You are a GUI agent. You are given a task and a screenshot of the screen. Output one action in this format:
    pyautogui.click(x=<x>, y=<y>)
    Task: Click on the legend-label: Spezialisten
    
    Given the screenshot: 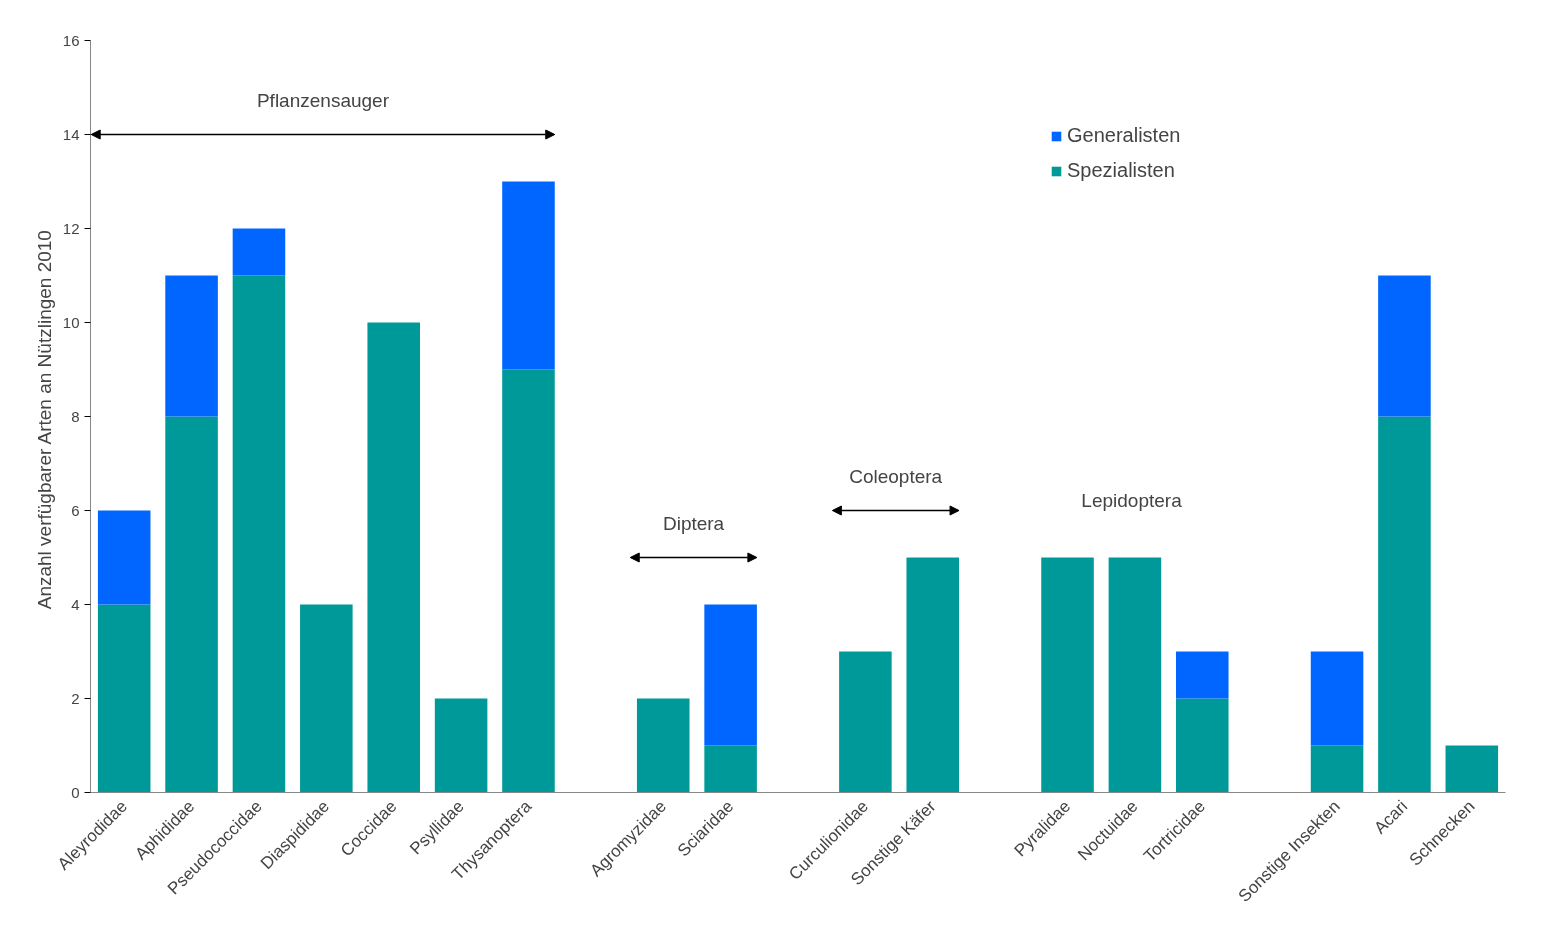 What is the action you would take?
    pyautogui.click(x=1121, y=170)
    